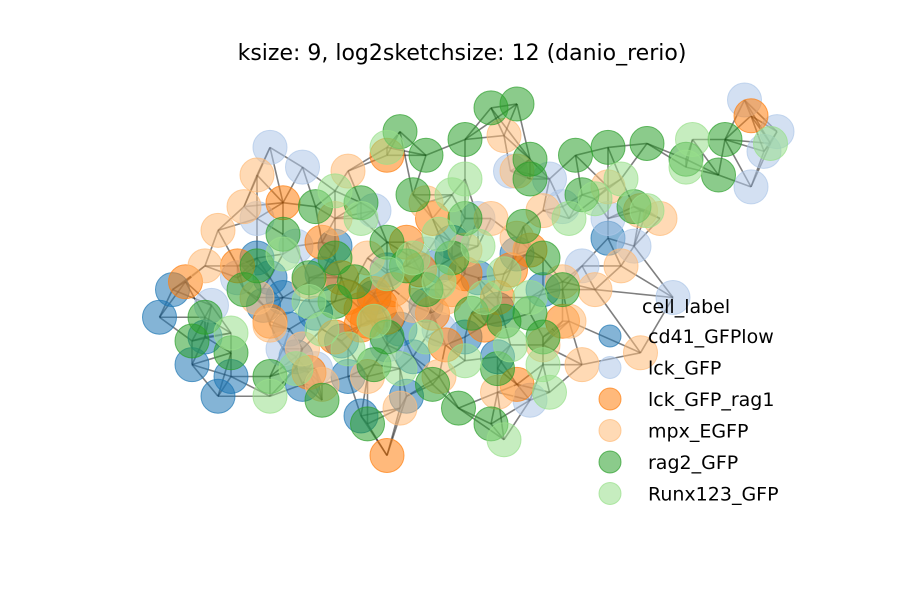 The height and width of the screenshot is (605, 900). What do you see at coordinates (684, 369) in the screenshot?
I see `legend-label: lck_GFP` at bounding box center [684, 369].